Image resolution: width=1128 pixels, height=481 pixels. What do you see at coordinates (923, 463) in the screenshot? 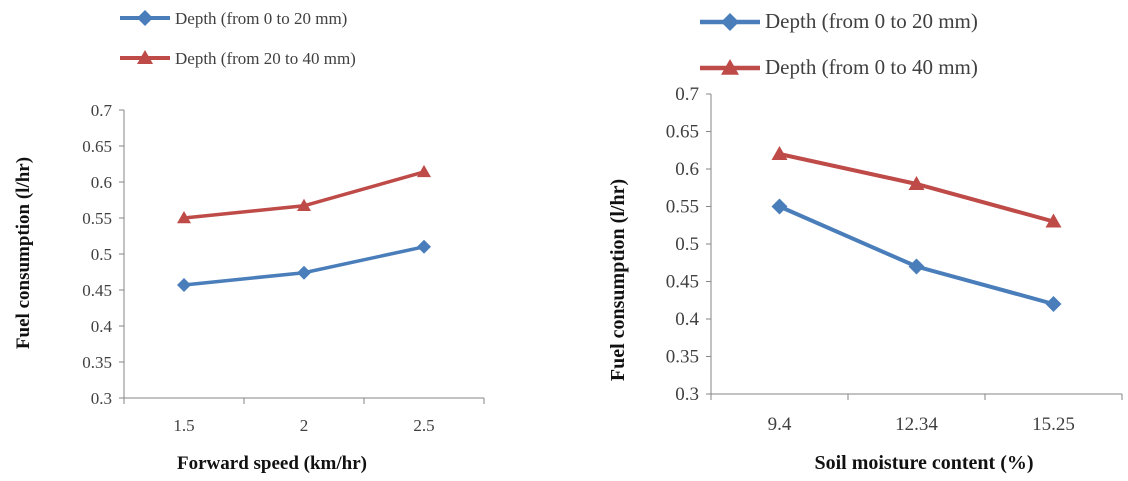
I see `chart2-x-axis-title: Soil moisture content (%)` at bounding box center [923, 463].